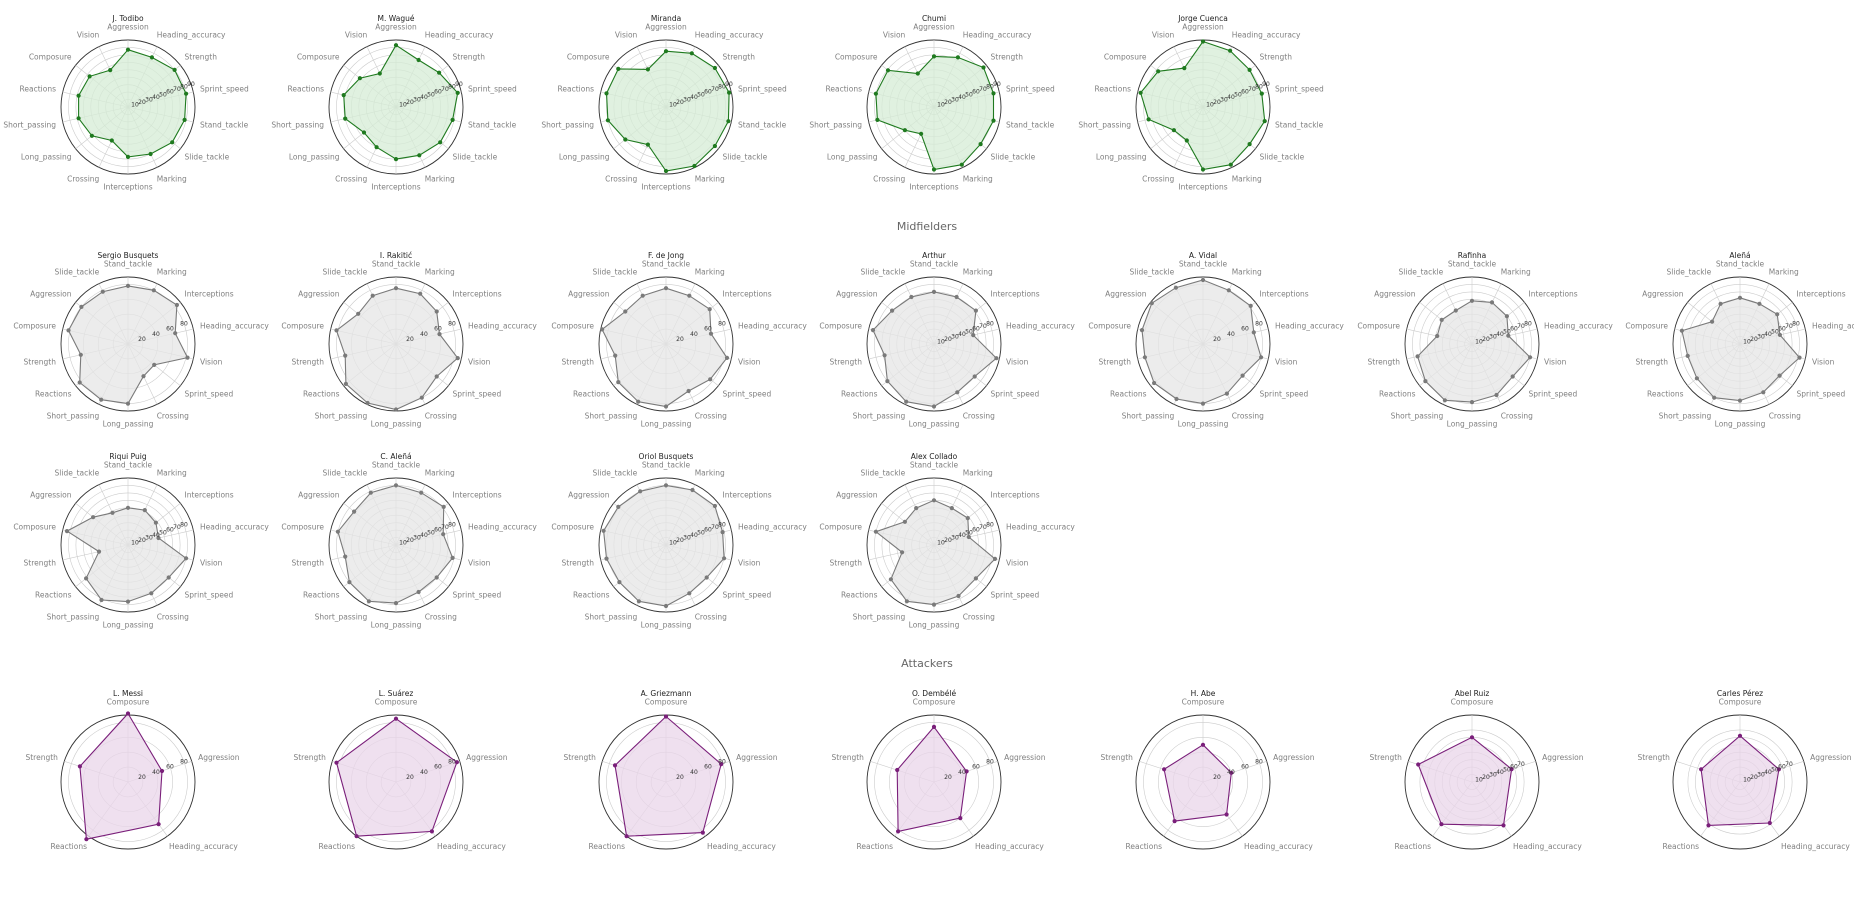  What do you see at coordinates (835, 124) in the screenshot?
I see `axis-label-short_passing: Short_passing` at bounding box center [835, 124].